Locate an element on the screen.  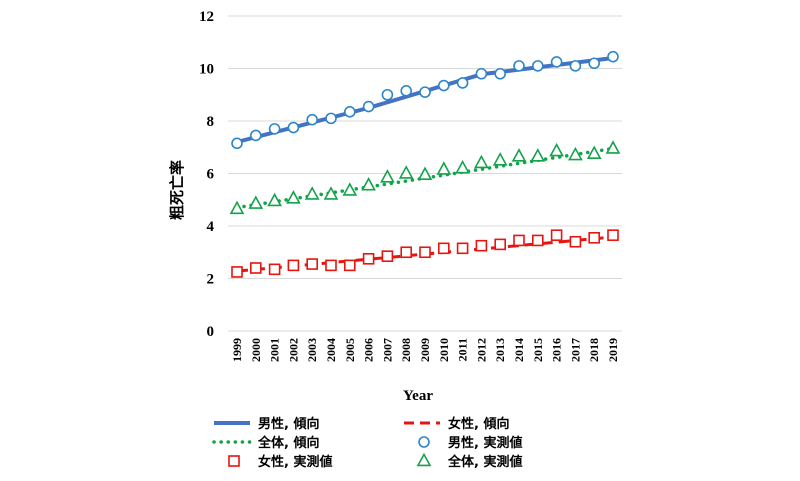
y-axis-label: 粗死亡率 is located at coordinates (177, 190).